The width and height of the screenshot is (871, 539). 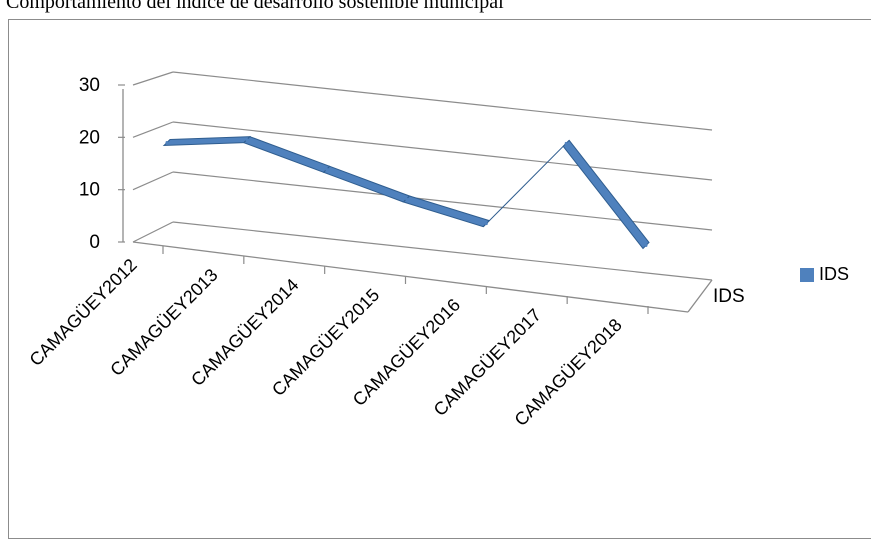 I want to click on legend-swatch, so click(x=807, y=274).